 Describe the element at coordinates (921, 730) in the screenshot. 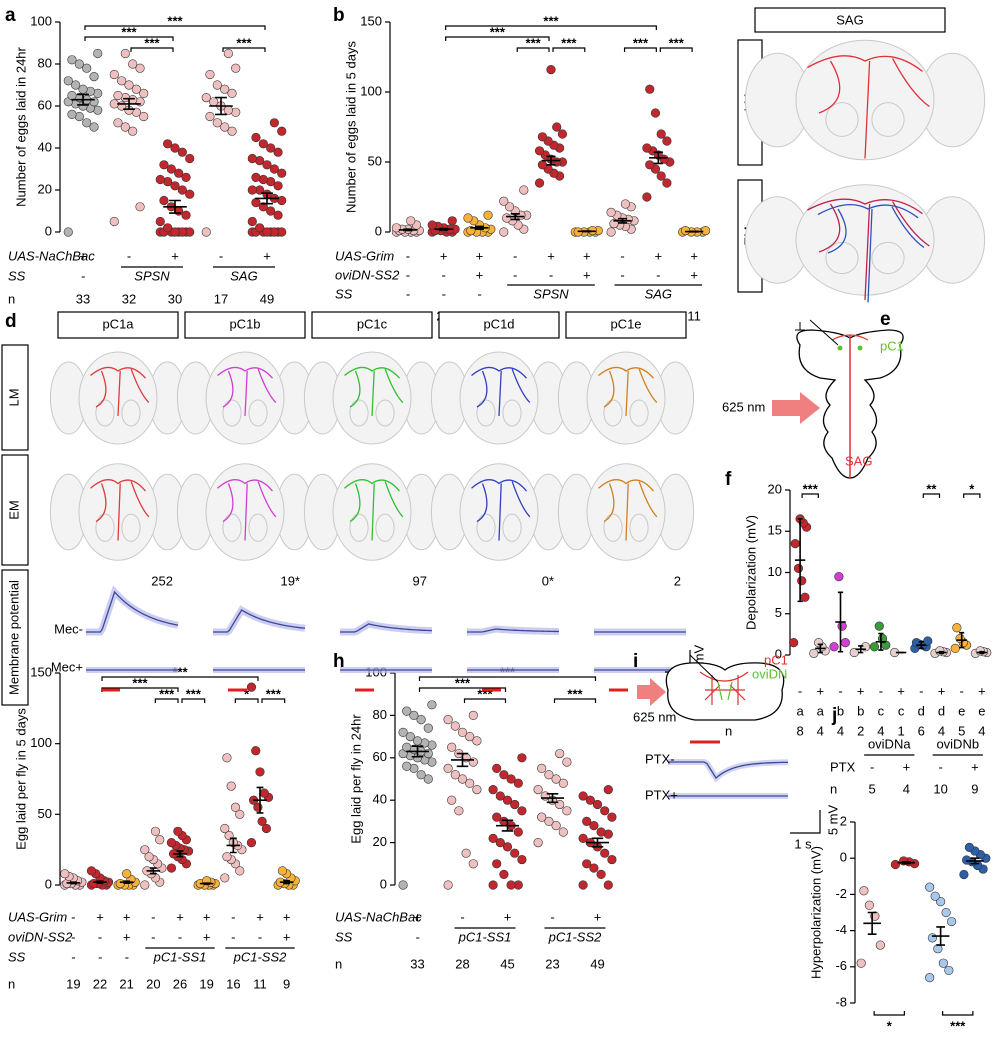

I see `row-cell: 6` at that location.